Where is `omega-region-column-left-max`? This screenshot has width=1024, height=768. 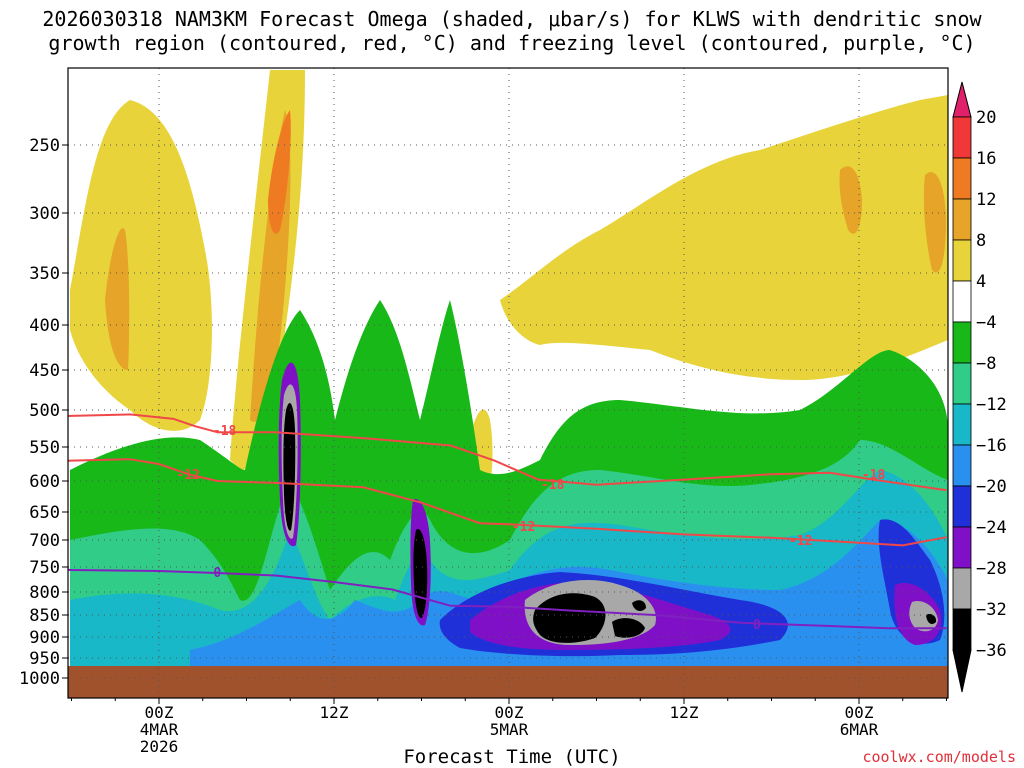
omega-region-column-left-max is located at coordinates (279, 172).